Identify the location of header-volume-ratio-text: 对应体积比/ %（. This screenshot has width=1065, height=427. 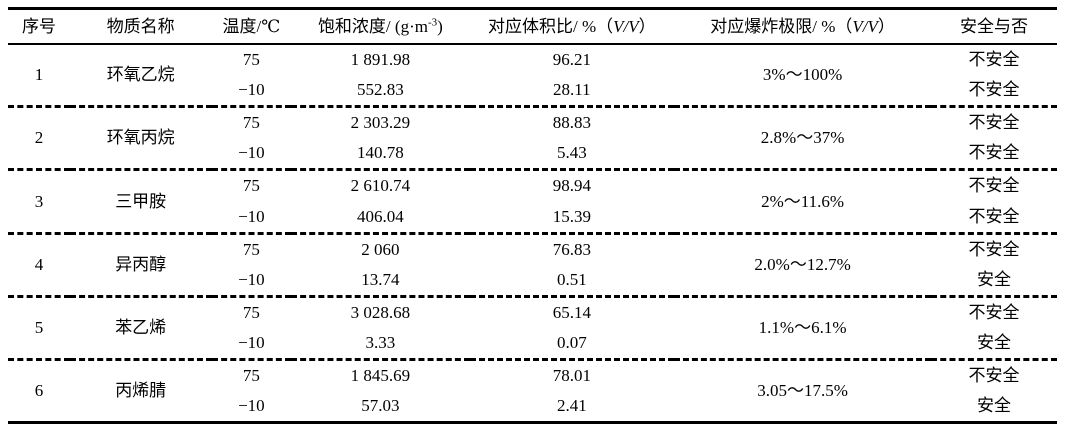
(551, 26).